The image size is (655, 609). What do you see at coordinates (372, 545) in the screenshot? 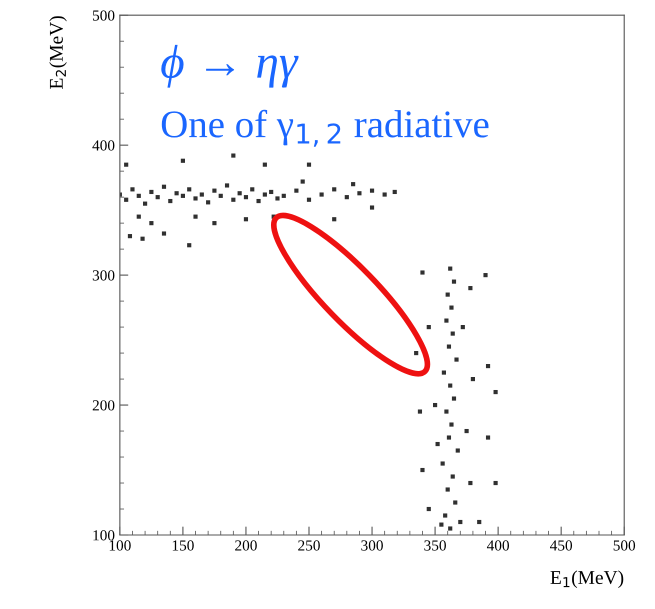
I see `x-tick-label: 300` at bounding box center [372, 545].